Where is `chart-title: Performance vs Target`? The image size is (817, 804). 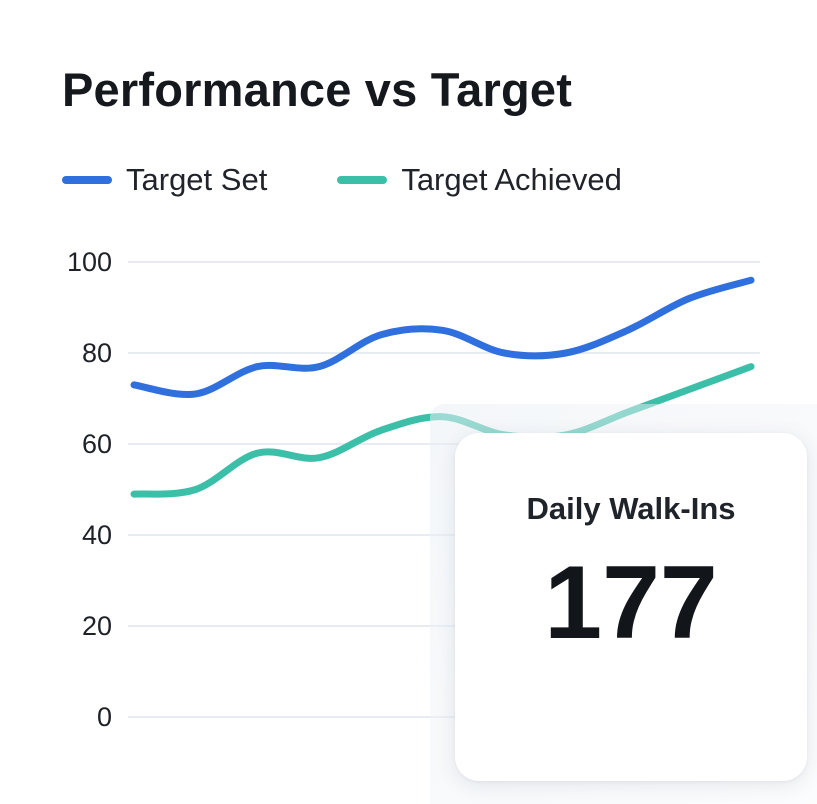 chart-title: Performance vs Target is located at coordinates (317, 89).